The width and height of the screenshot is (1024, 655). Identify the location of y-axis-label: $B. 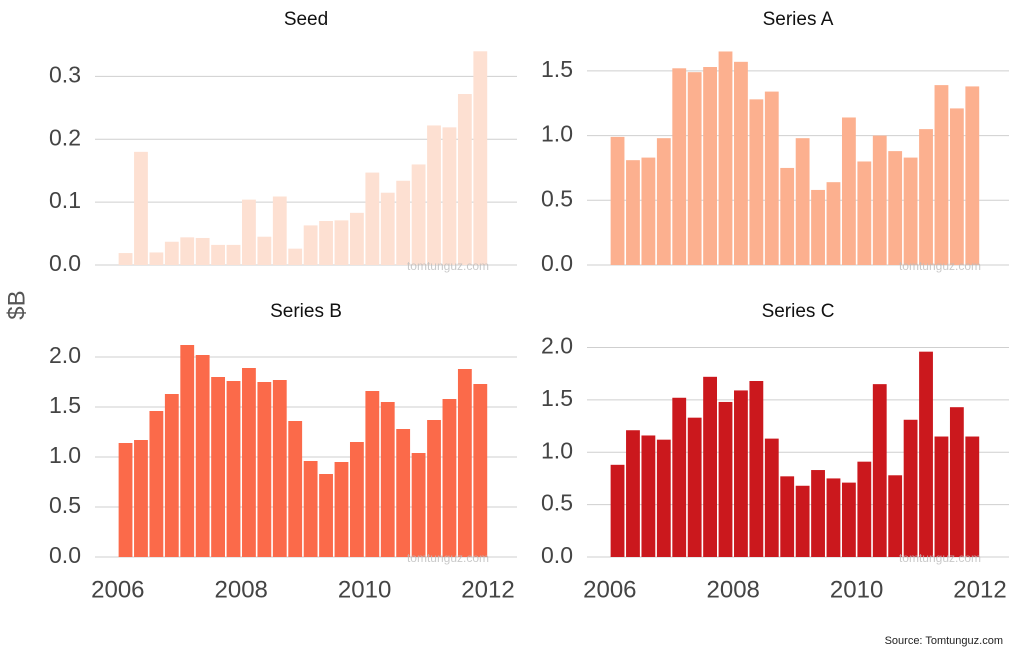
(16, 304).